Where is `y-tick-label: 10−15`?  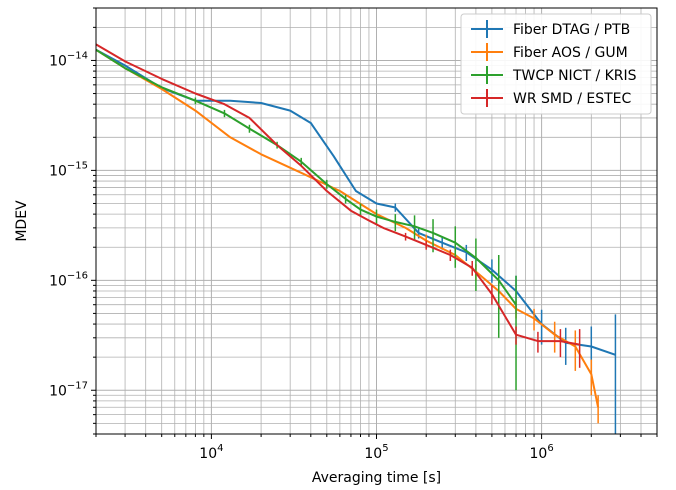 y-tick-label: 10−15 is located at coordinates (68, 169).